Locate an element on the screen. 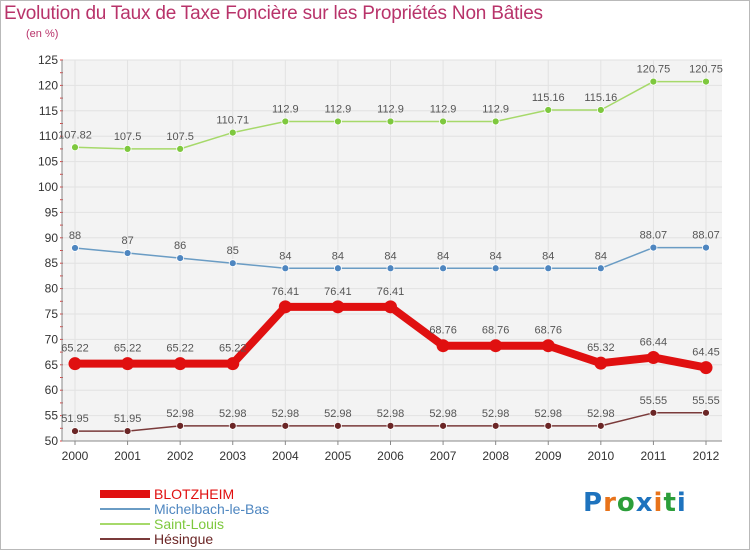  logo-letter: P is located at coordinates (593, 503).